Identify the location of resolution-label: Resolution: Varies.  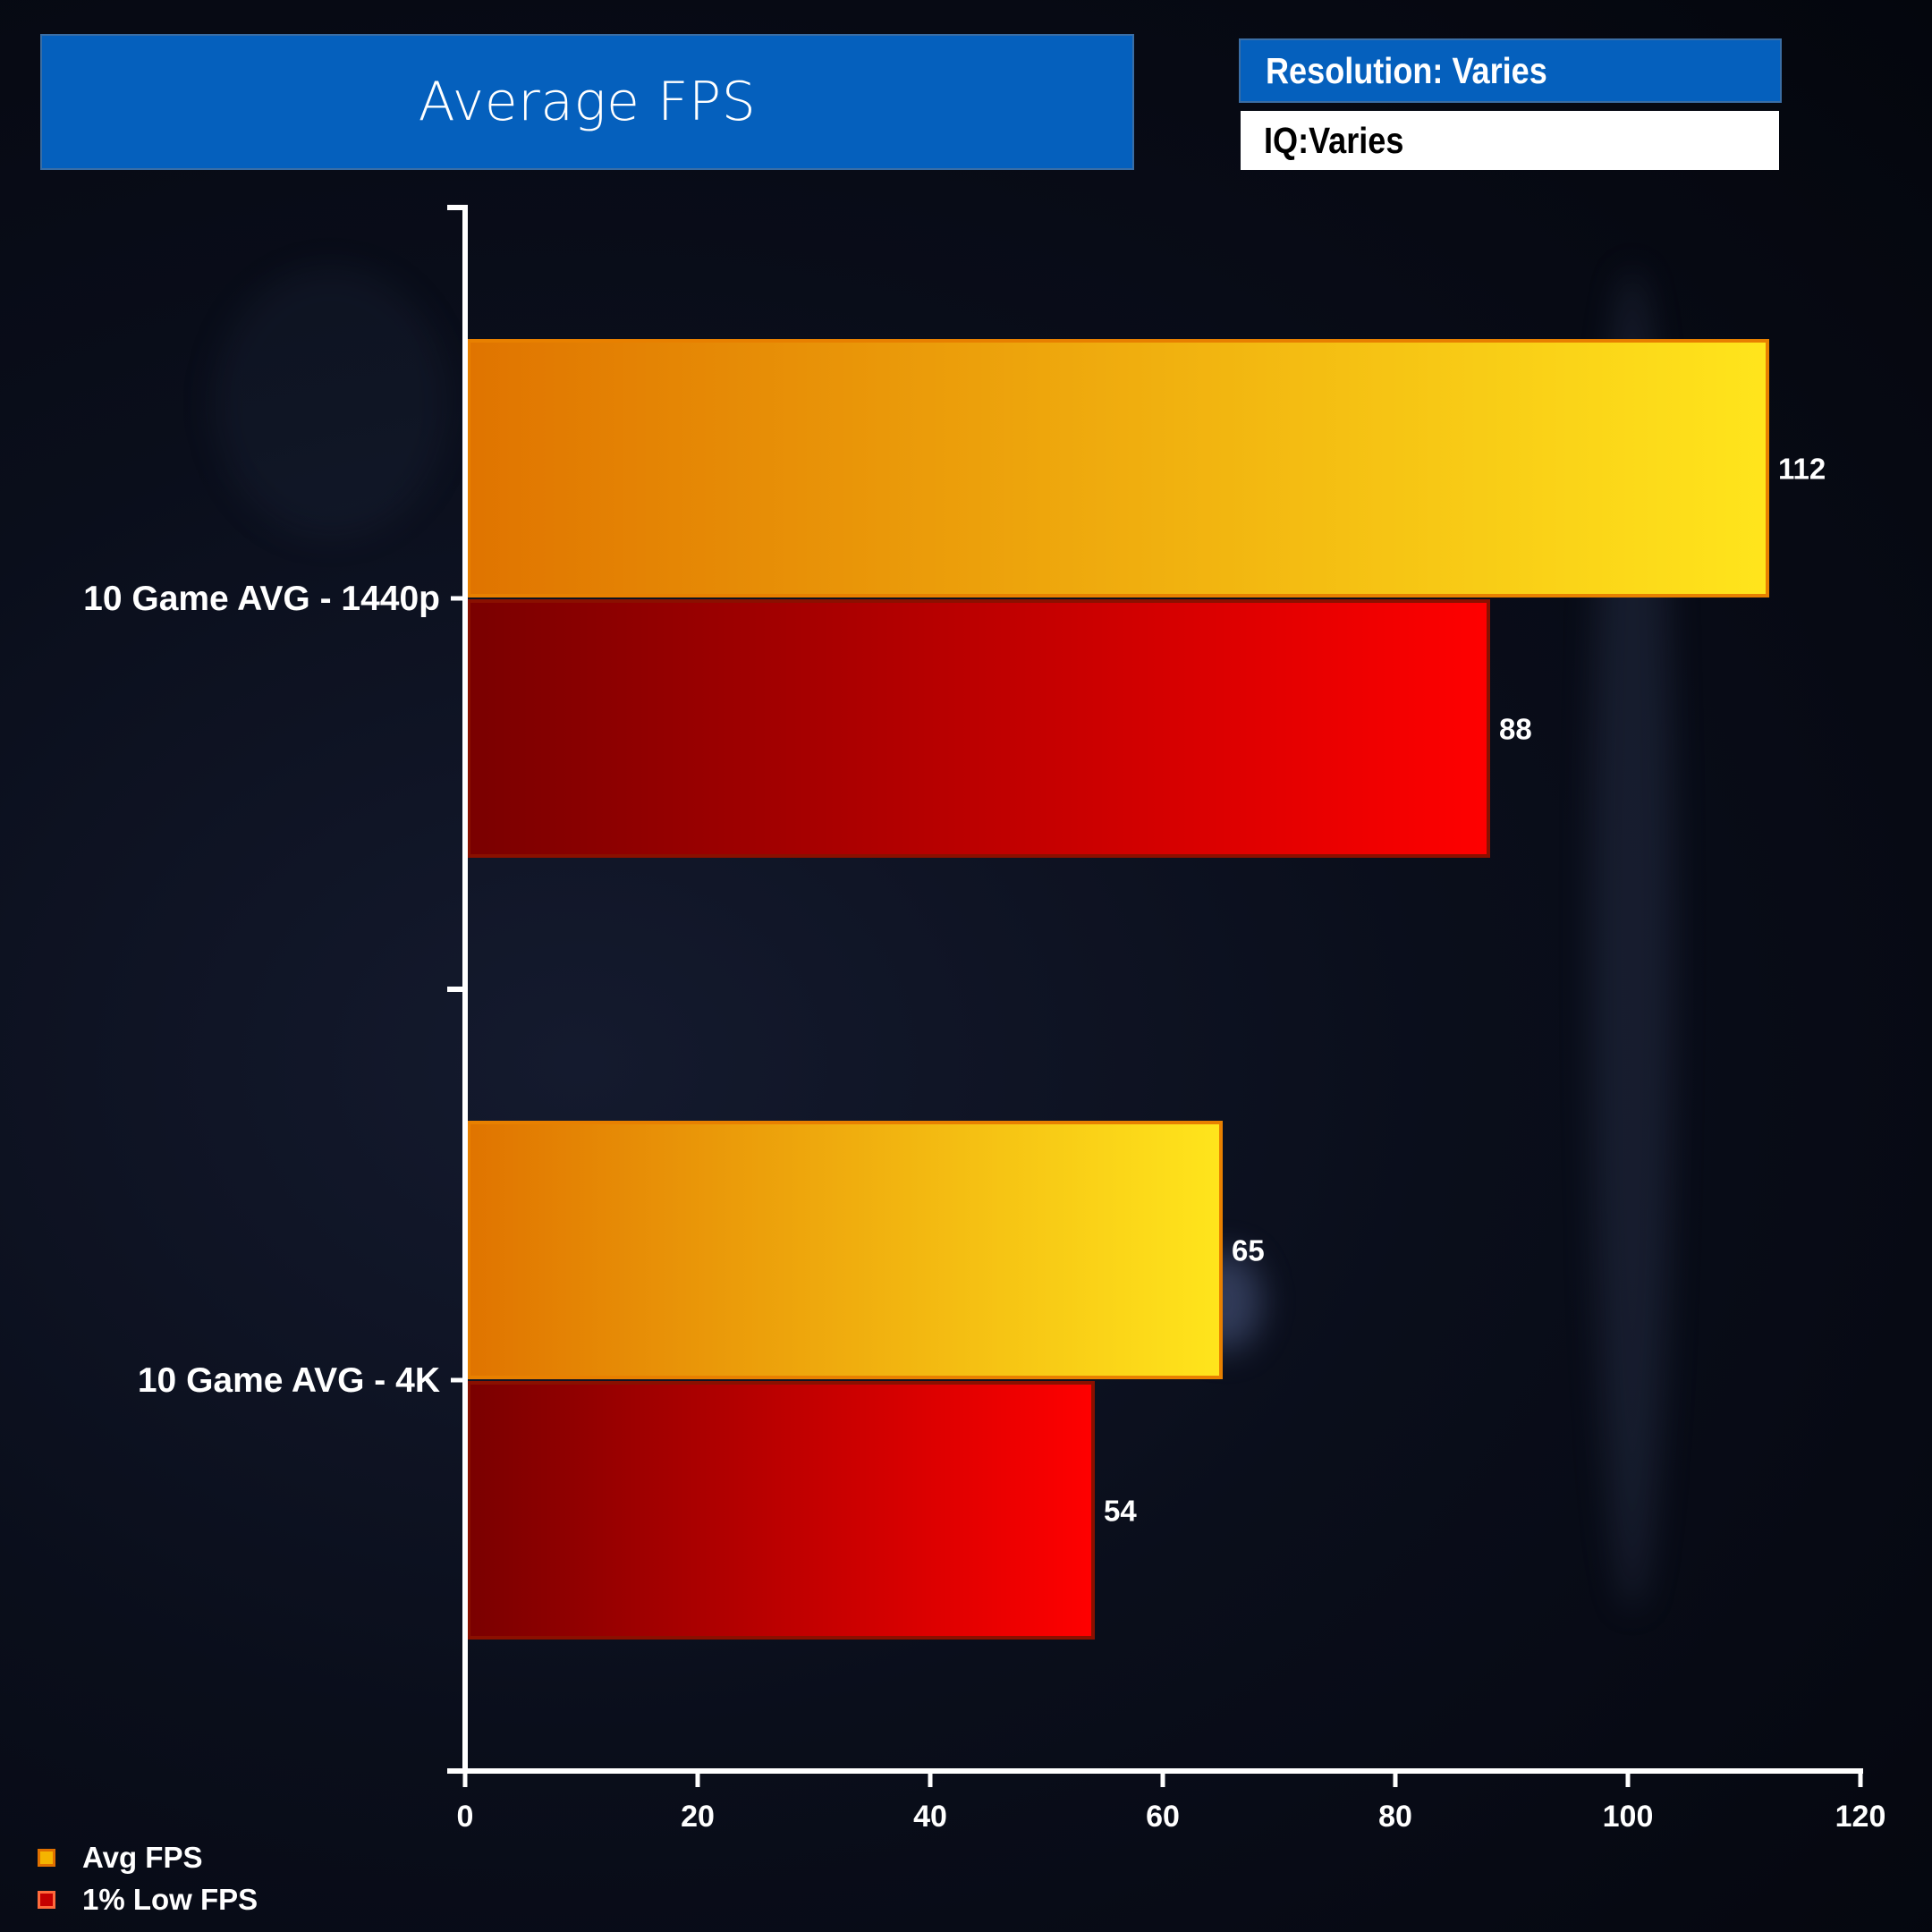
(1406, 70).